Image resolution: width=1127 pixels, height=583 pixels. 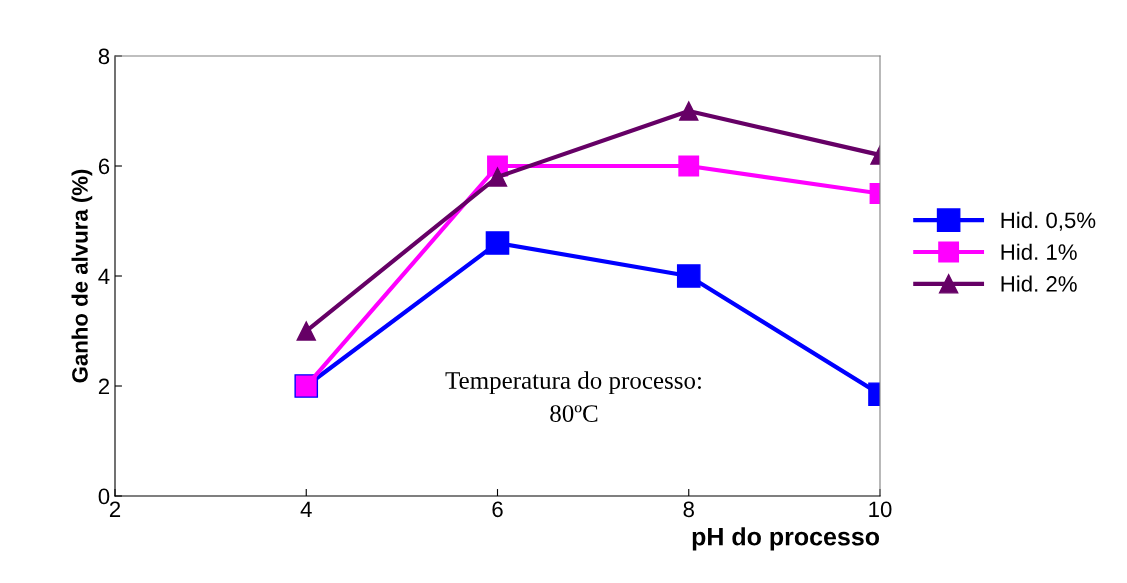 What do you see at coordinates (104, 496) in the screenshot?
I see `y-tick-label: 0` at bounding box center [104, 496].